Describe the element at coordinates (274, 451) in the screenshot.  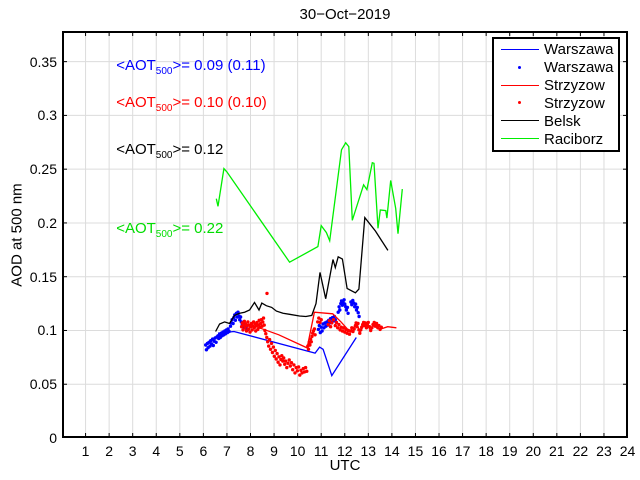
I see `x-tick-label: 9` at that location.